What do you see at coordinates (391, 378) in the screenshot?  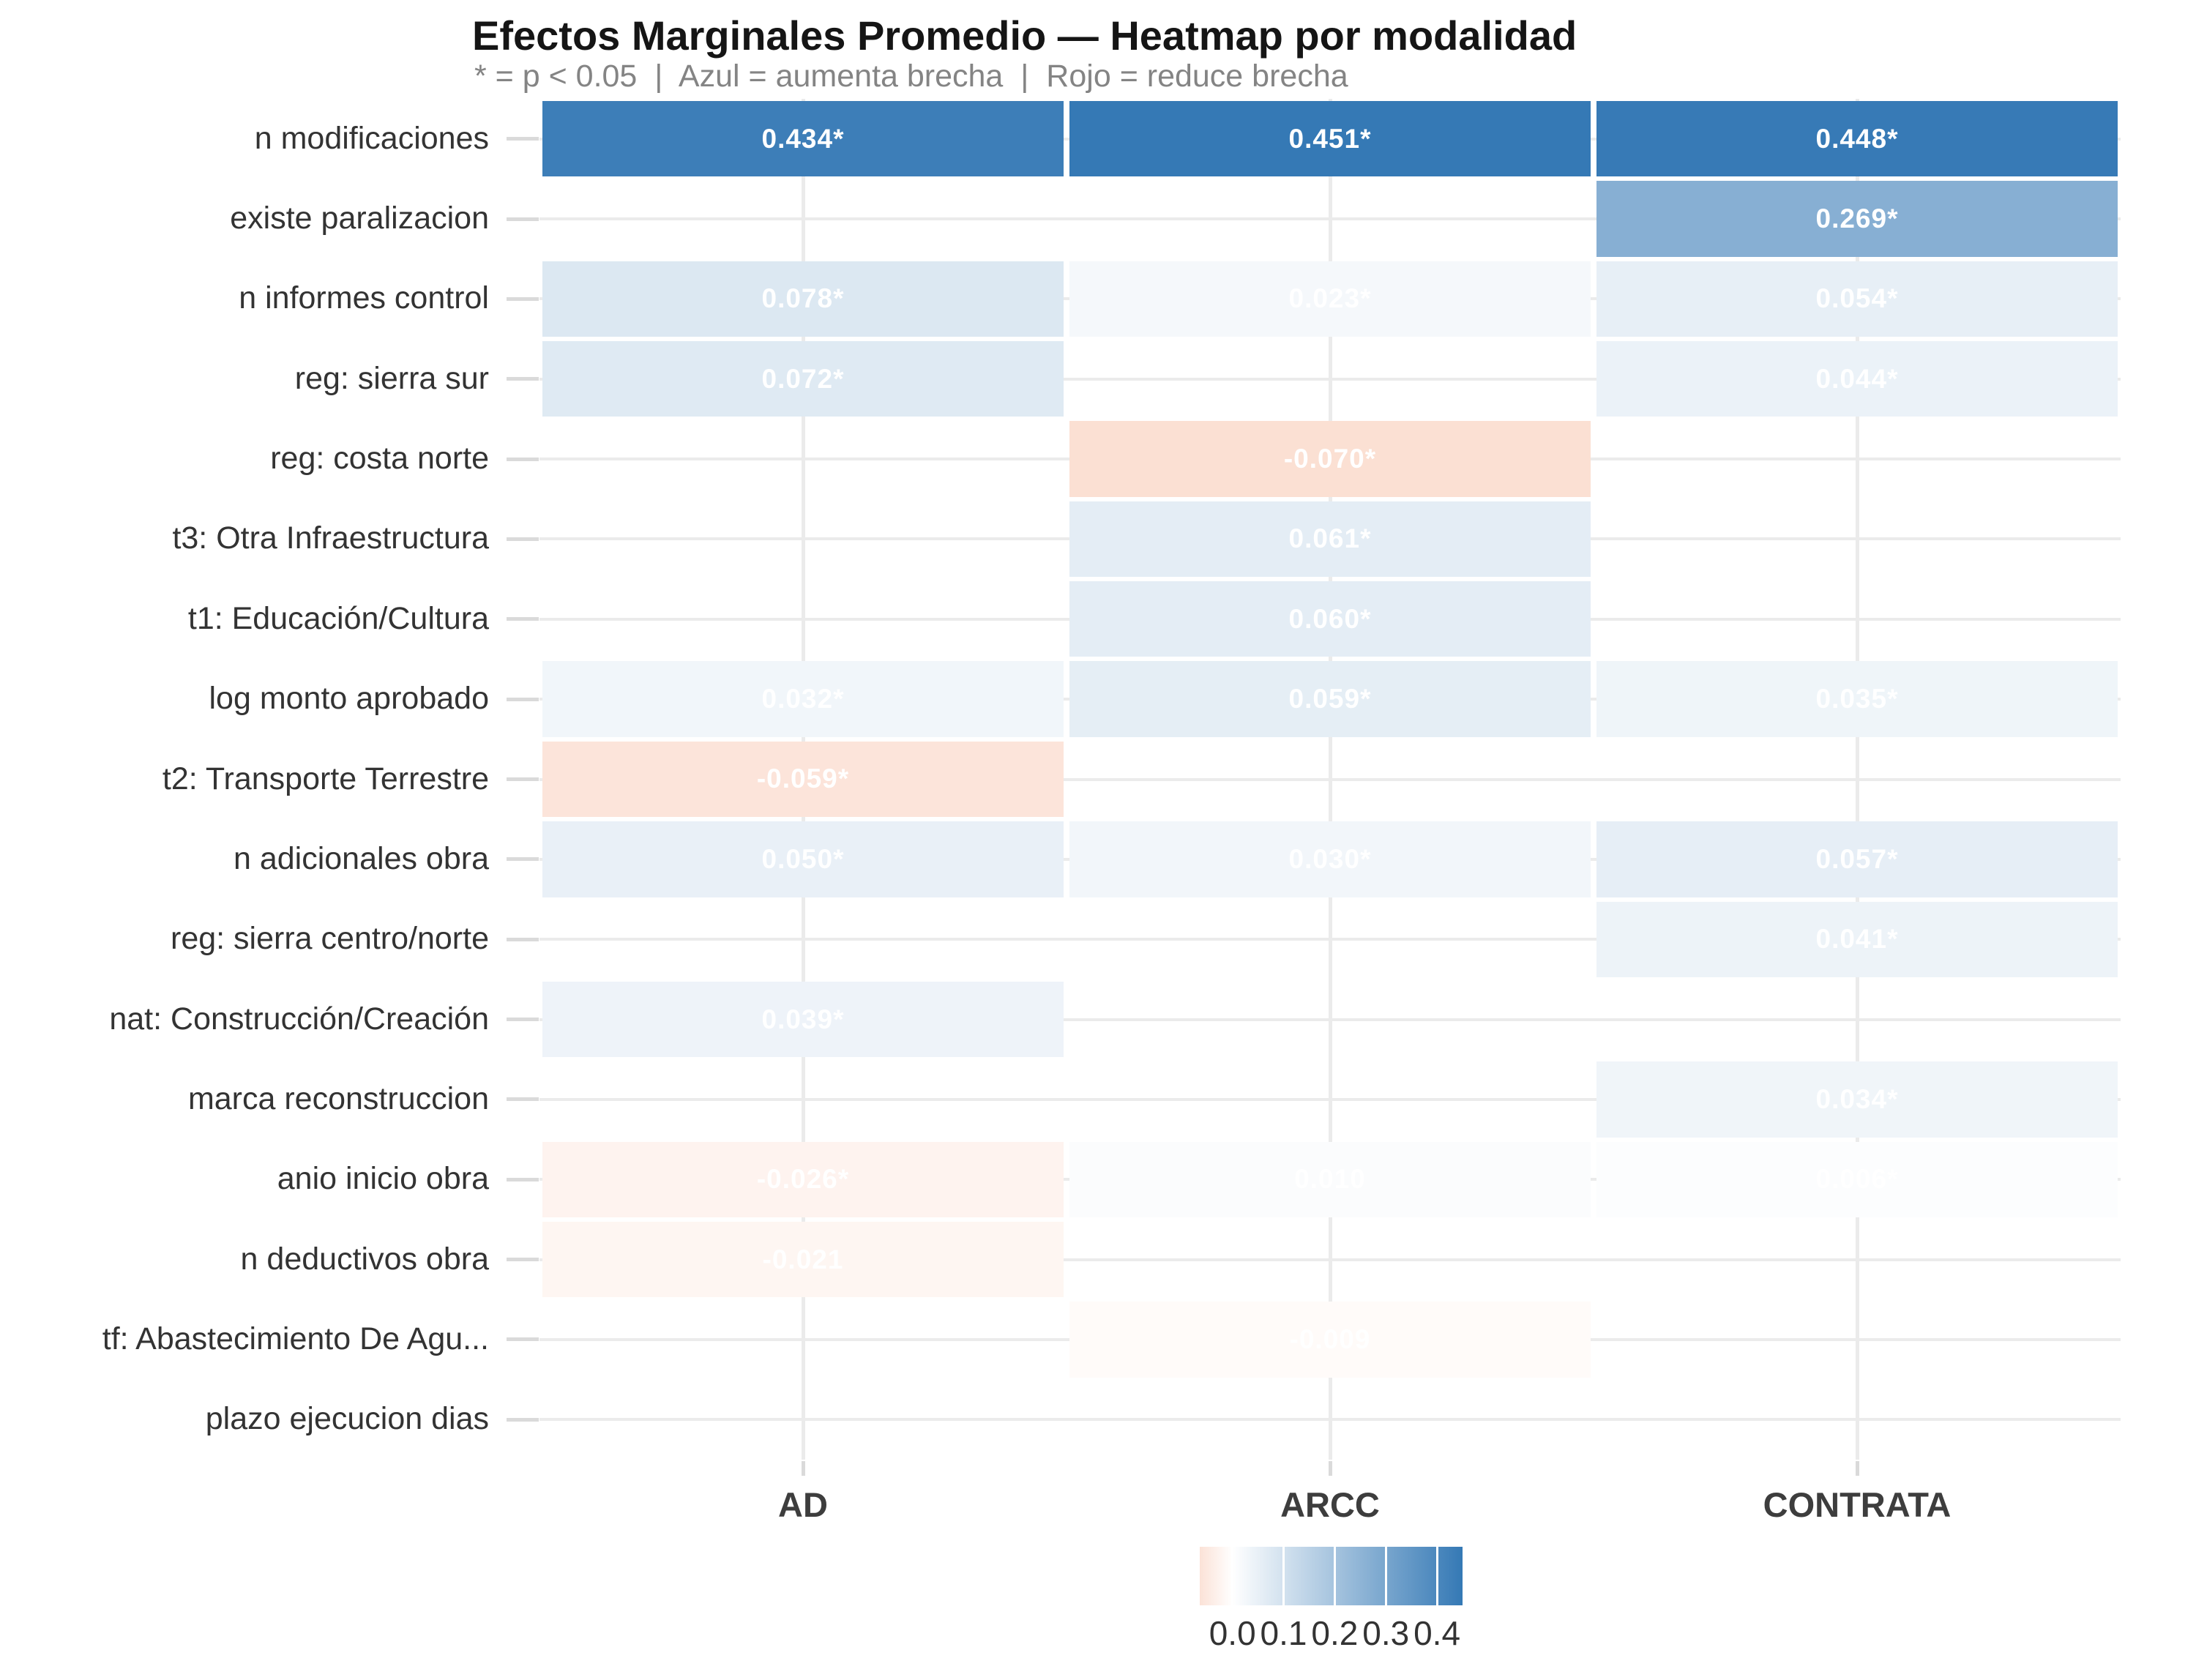 I see `y-axis-label: reg: sierra sur` at bounding box center [391, 378].